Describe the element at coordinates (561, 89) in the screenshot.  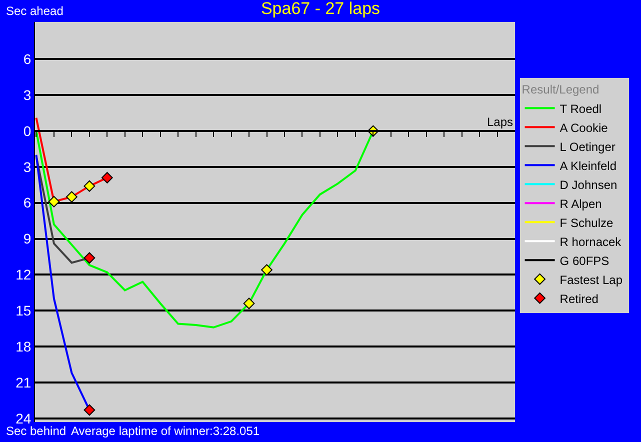
I see `legend-title: Result/Legend` at that location.